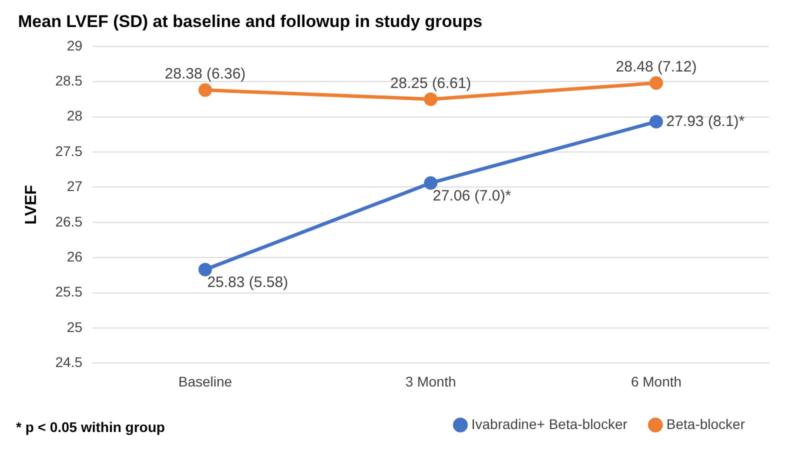 This screenshot has height=450, width=797. I want to click on y-tick-label: 28.5, so click(69, 80).